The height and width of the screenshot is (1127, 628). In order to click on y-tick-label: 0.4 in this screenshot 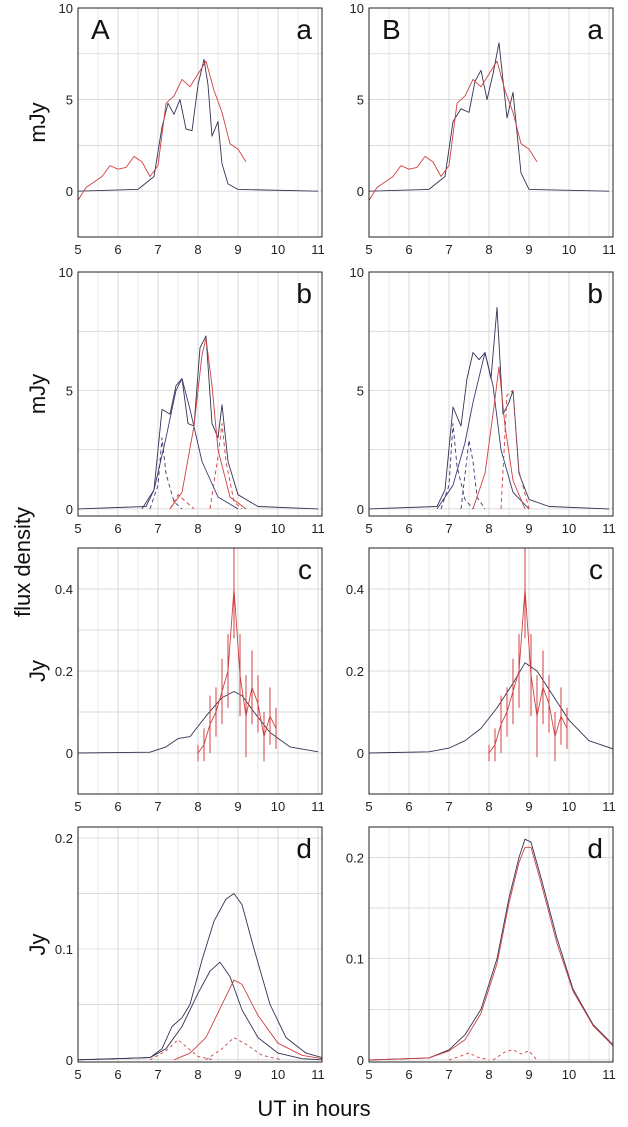, I will do `click(355, 589)`.